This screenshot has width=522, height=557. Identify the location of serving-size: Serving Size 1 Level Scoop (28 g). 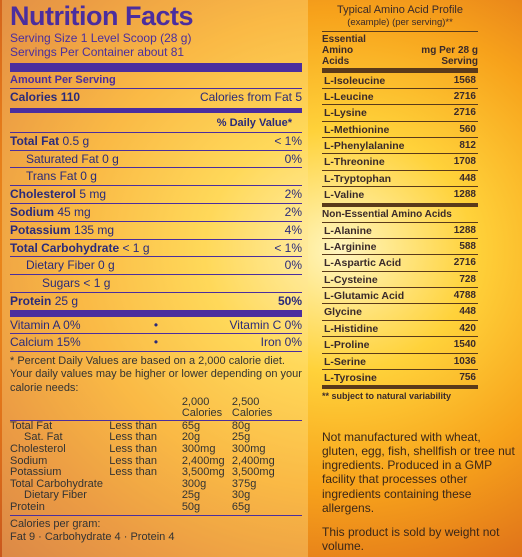
(101, 38).